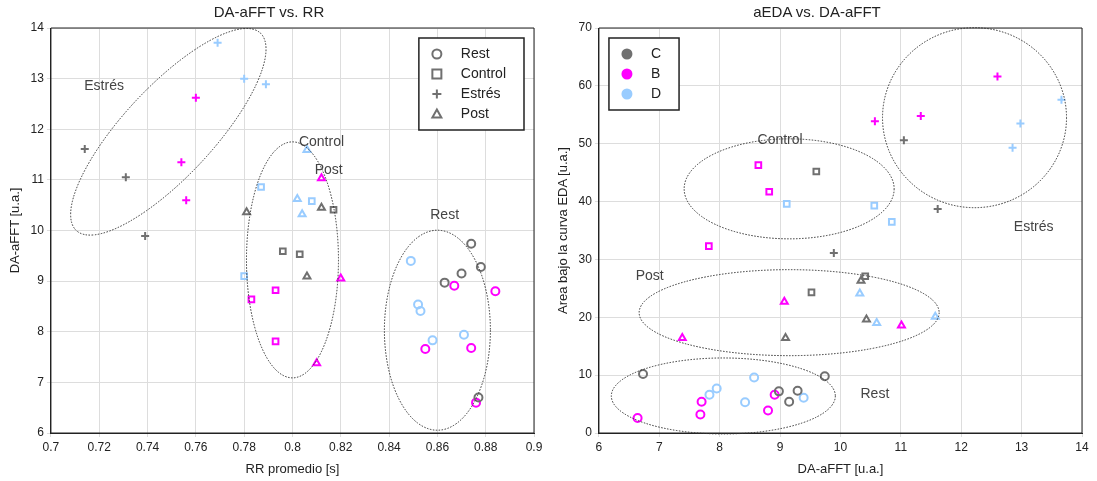 The image size is (1097, 481). Describe the element at coordinates (840, 446) in the screenshot. I see `x-tick-label: 10` at that location.